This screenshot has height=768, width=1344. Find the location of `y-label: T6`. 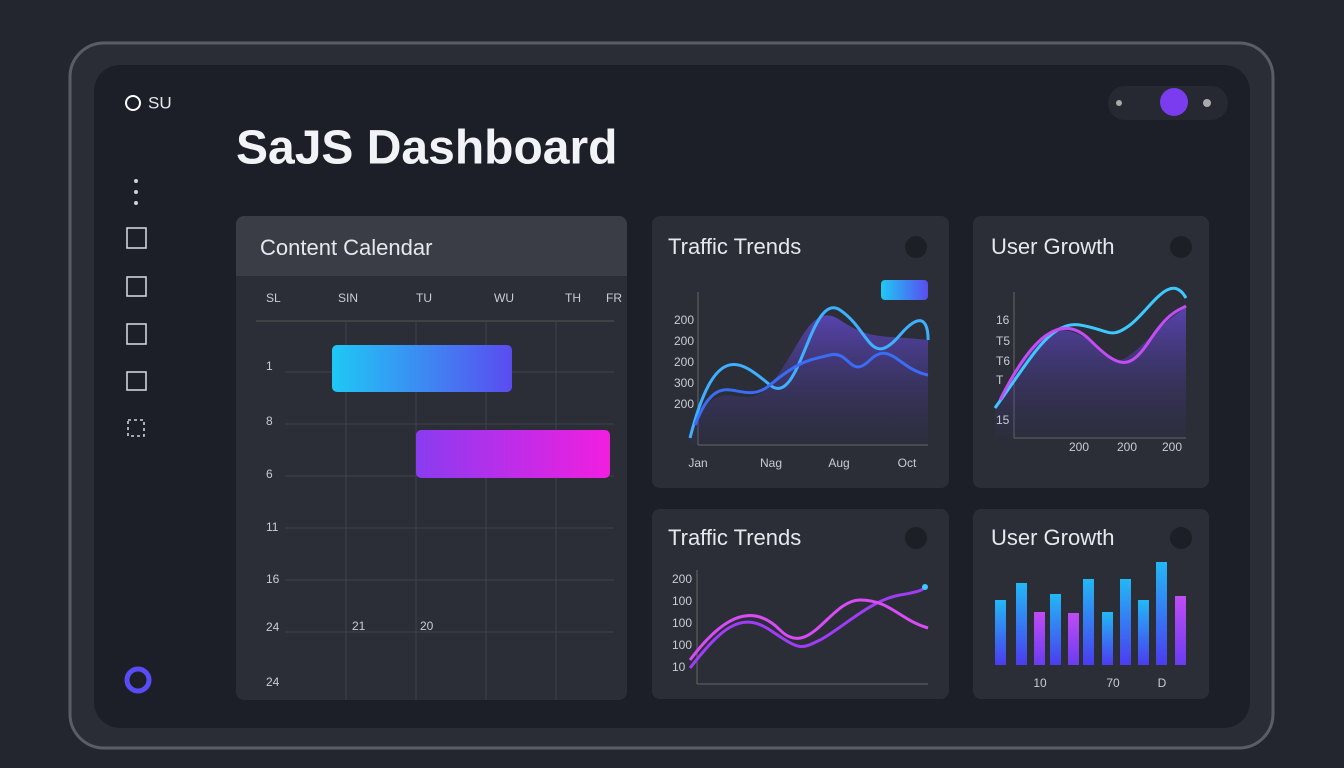

y-label: T6 is located at coordinates (1003, 361).